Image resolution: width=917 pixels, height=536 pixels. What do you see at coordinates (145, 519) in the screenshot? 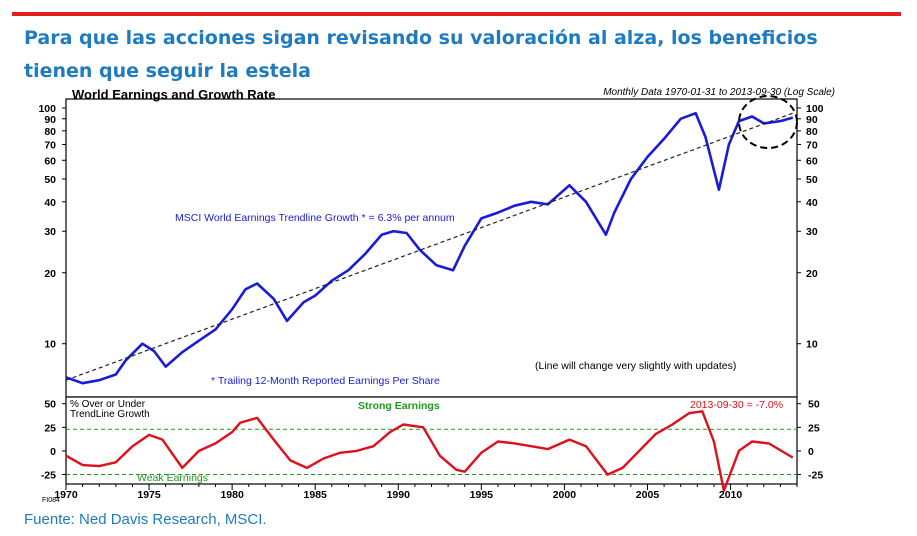
I see `source-caption: Fuente: Ned Davis Research, MSCI.` at bounding box center [145, 519].